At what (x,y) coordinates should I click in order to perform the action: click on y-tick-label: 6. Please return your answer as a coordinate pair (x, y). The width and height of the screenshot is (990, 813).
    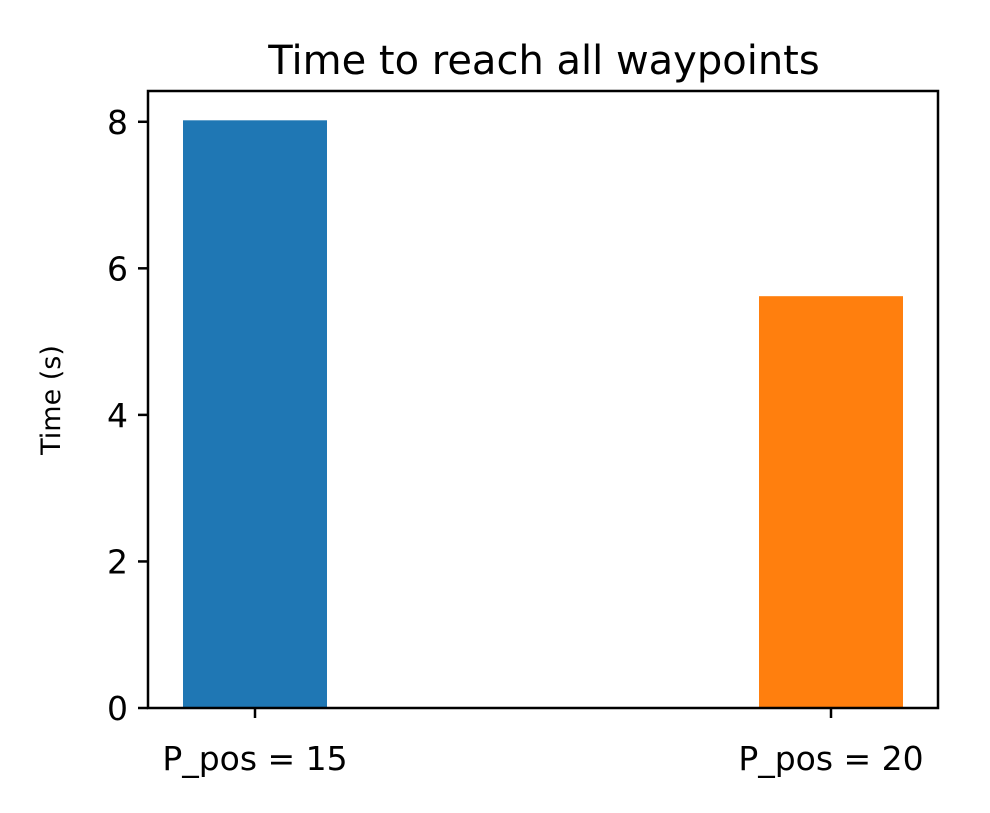
    Looking at the image, I should click on (117, 268).